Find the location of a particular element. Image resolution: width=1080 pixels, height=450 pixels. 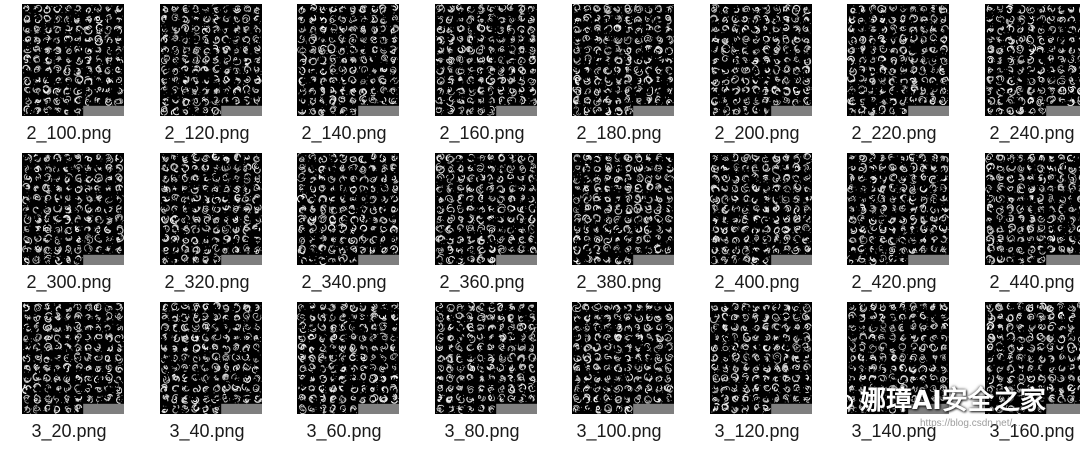

file-item: 2_320.png is located at coordinates (207, 227).